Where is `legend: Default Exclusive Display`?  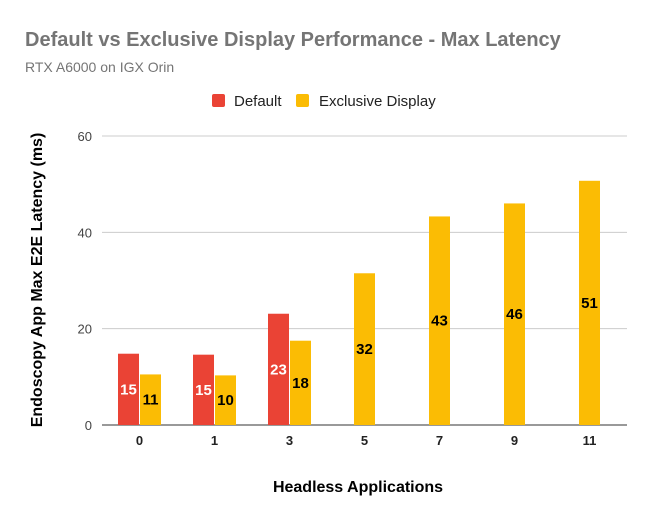
legend: Default Exclusive Display is located at coordinates (324, 101).